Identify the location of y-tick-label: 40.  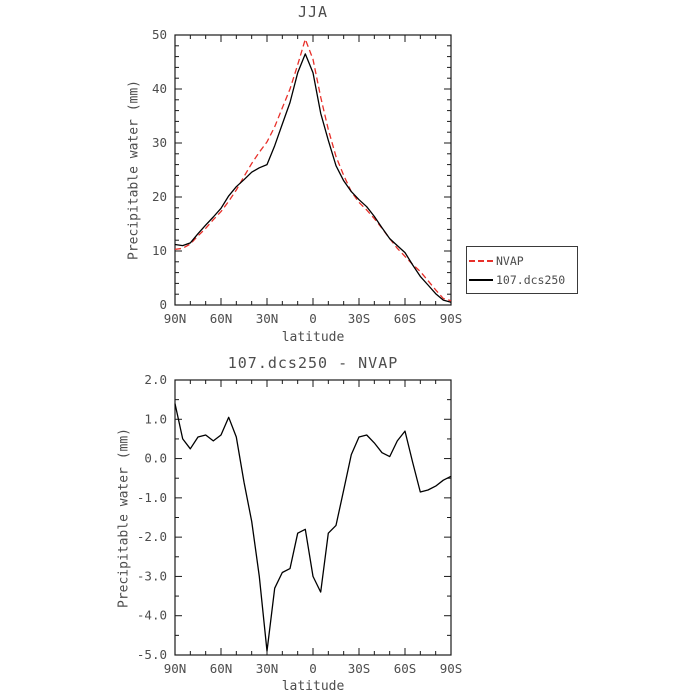
(159, 88).